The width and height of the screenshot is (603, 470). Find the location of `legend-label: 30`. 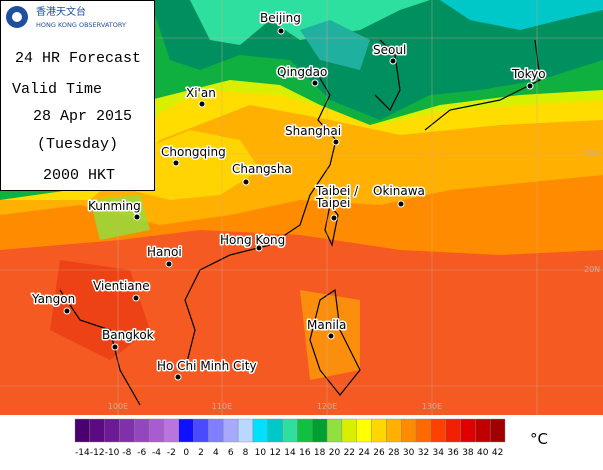

legend-label: 30 is located at coordinates (409, 453).